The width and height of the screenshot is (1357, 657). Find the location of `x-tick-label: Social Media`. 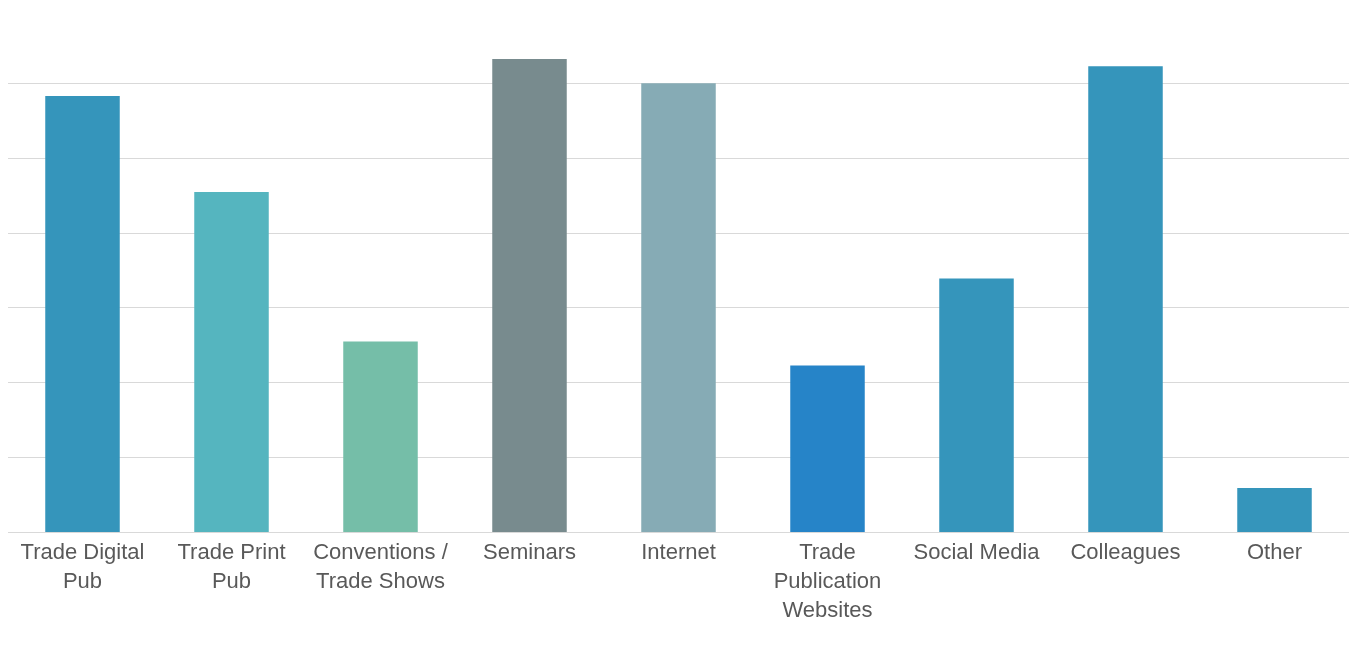

x-tick-label: Social Media is located at coordinates (977, 552).